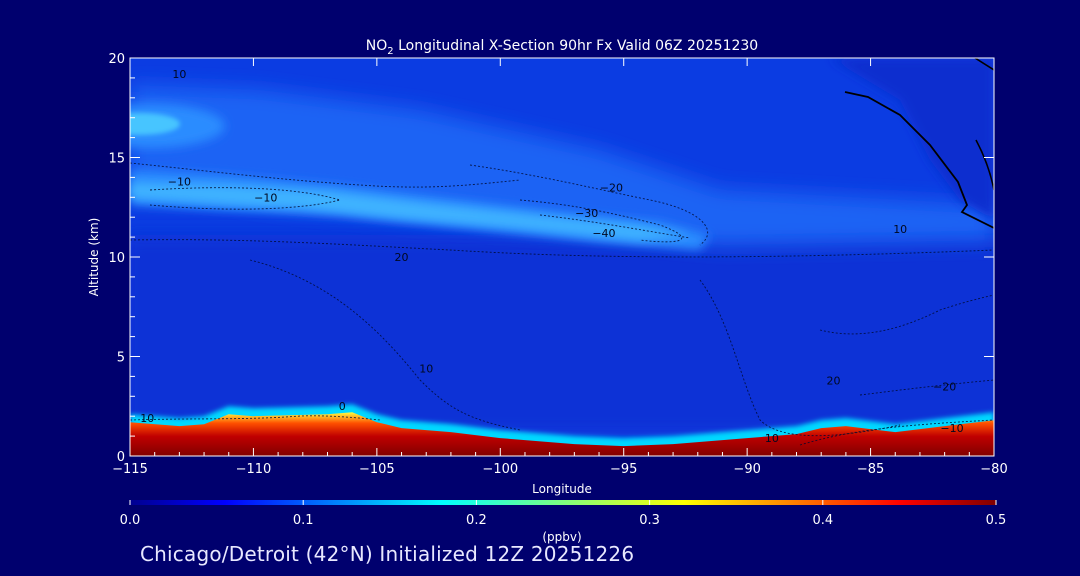 This screenshot has height=576, width=1080. I want to click on x-tick-label: −95, so click(623, 469).